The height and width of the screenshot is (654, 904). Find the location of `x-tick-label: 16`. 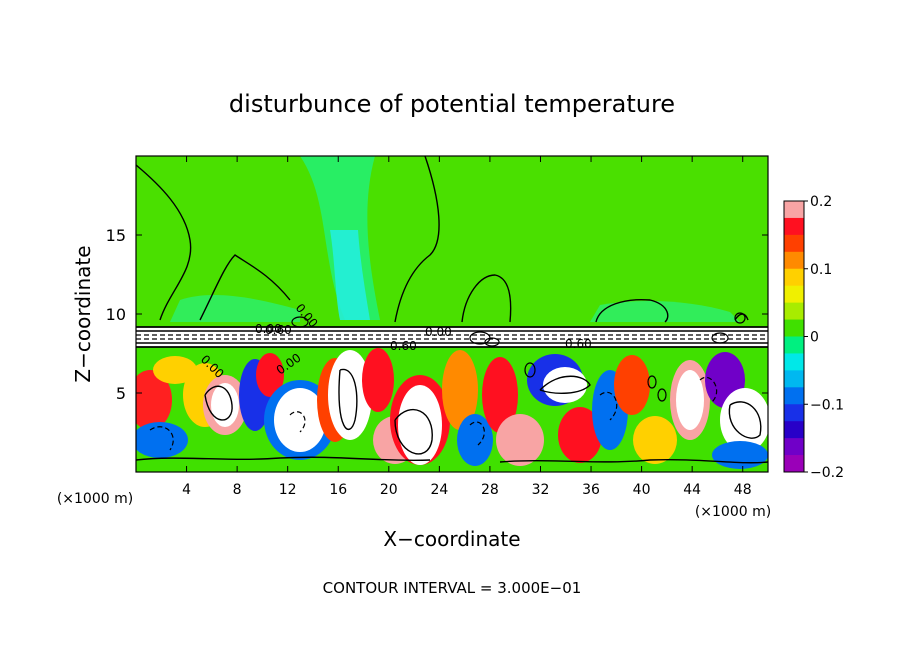

x-tick-label: 16 is located at coordinates (338, 490).